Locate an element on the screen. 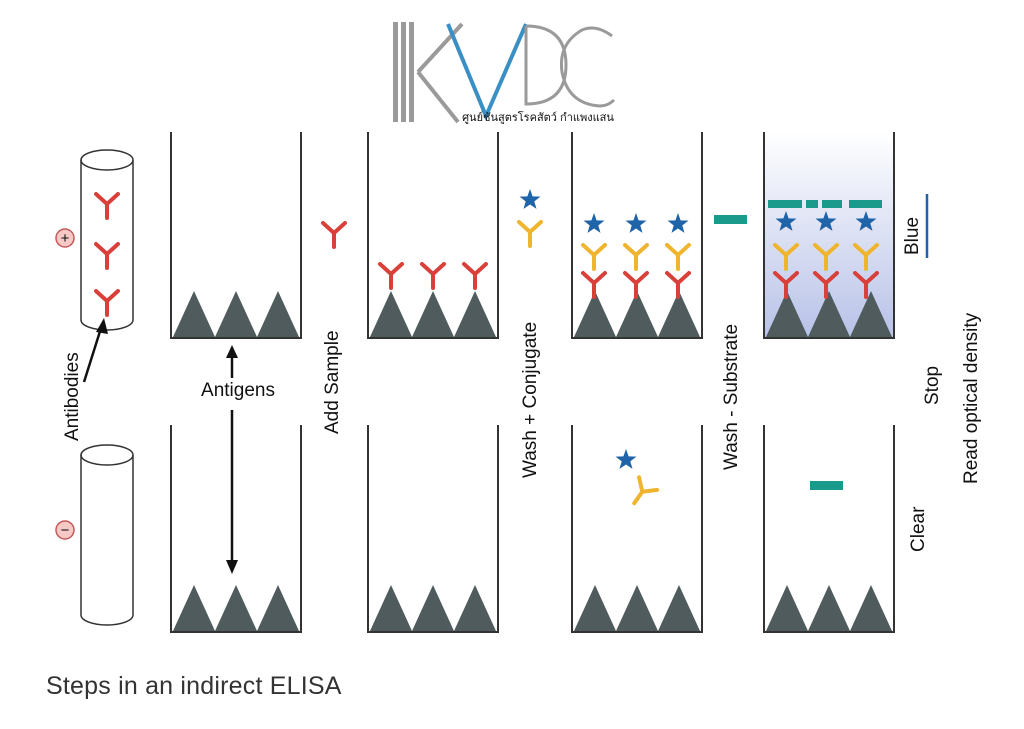  kvdc-logo: ศูนย์ชันสูตรโรคสัตว์ กำแพงแสน is located at coordinates (504, 73).